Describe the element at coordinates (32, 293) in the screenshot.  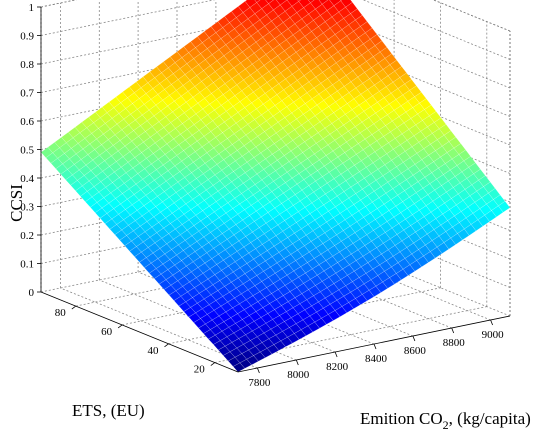
I see `z-tick-label: 0` at that location.